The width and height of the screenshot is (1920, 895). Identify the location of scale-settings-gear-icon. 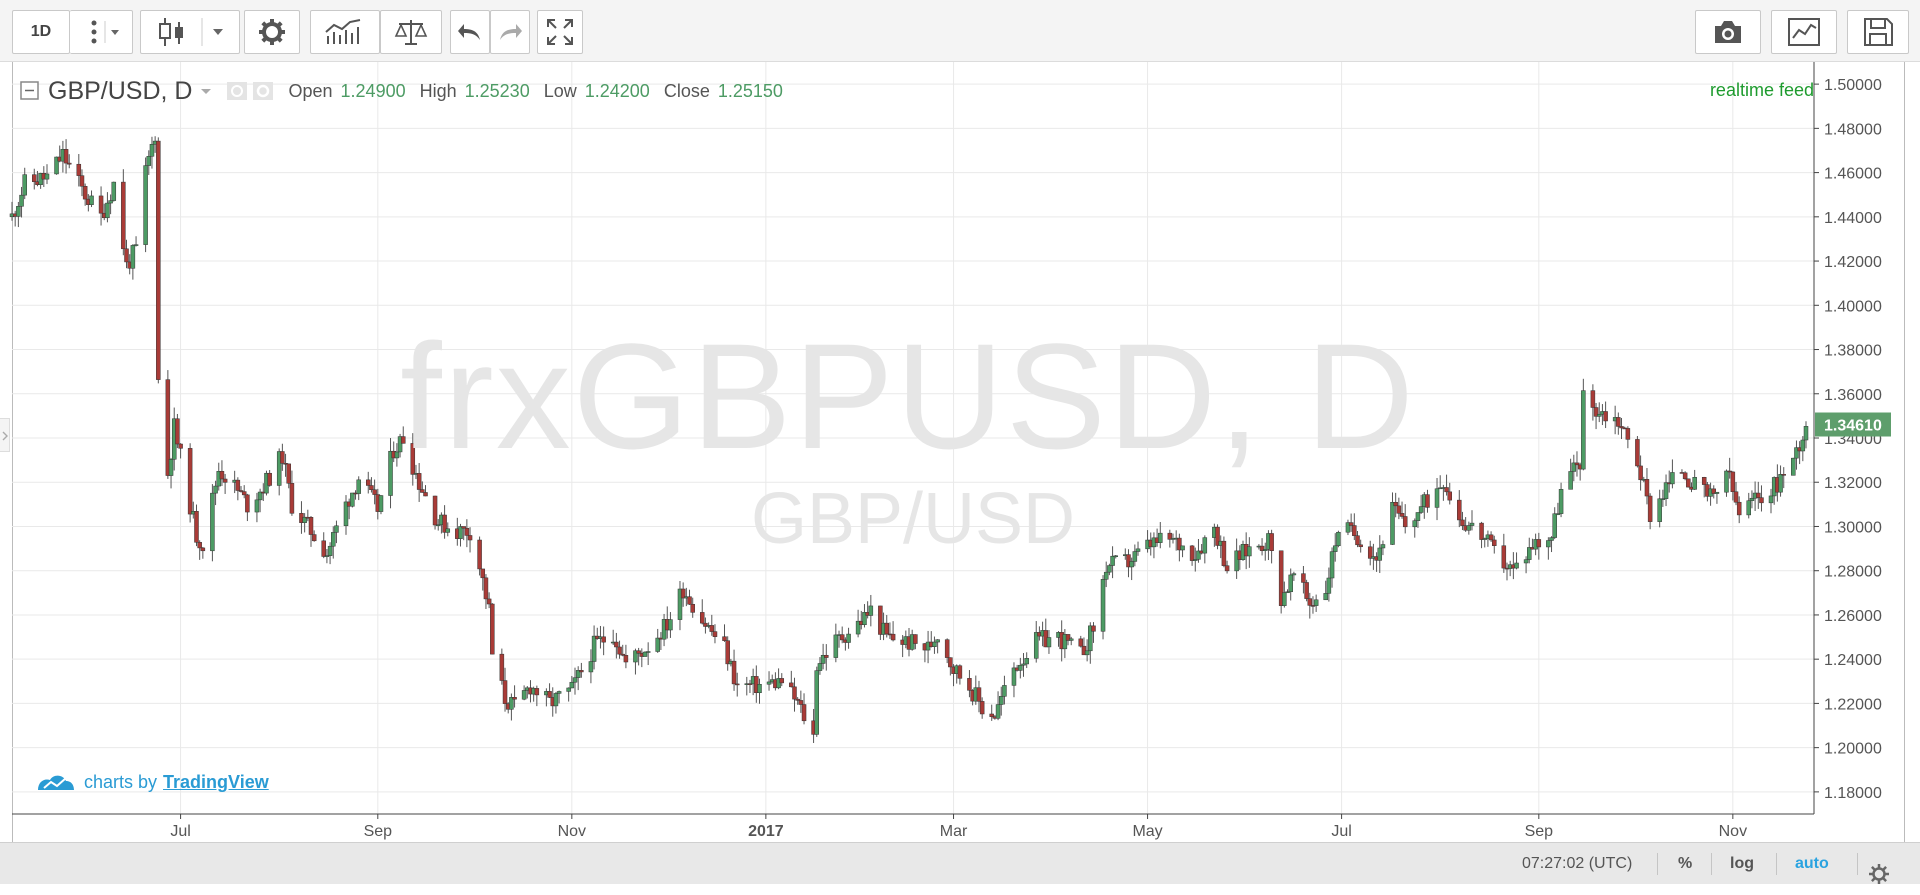
(1879, 874).